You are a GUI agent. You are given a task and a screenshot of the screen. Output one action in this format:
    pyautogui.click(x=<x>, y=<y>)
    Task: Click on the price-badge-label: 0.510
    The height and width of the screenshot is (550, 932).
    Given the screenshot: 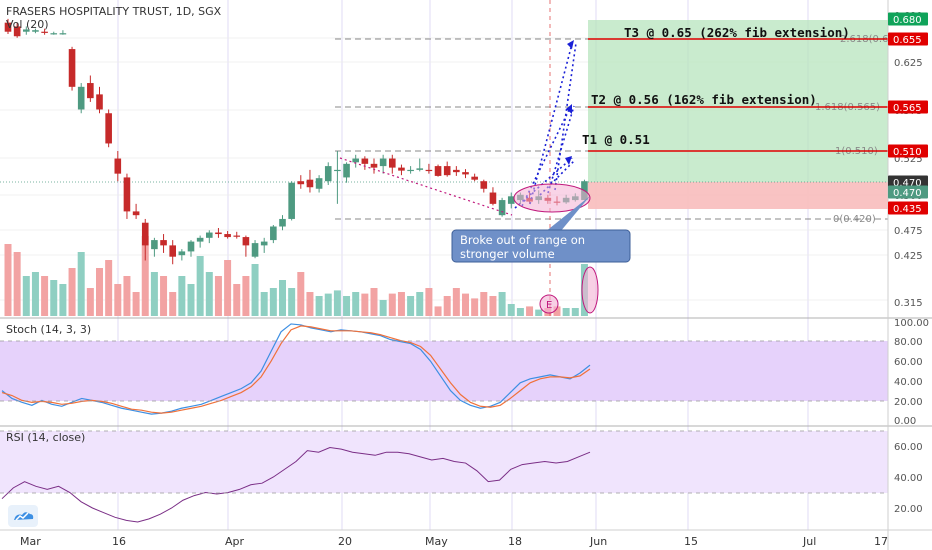 What is the action you would take?
    pyautogui.click(x=907, y=152)
    